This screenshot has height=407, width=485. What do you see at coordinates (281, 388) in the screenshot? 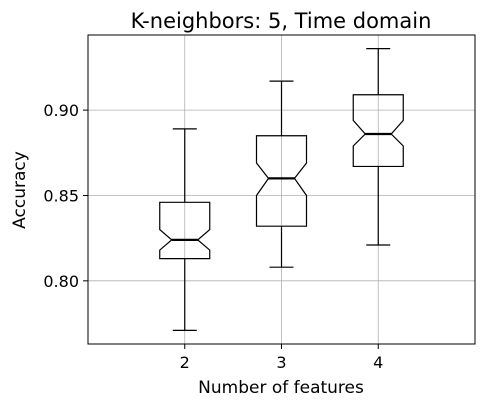
I see `x-axis-label: Number of features` at bounding box center [281, 388].